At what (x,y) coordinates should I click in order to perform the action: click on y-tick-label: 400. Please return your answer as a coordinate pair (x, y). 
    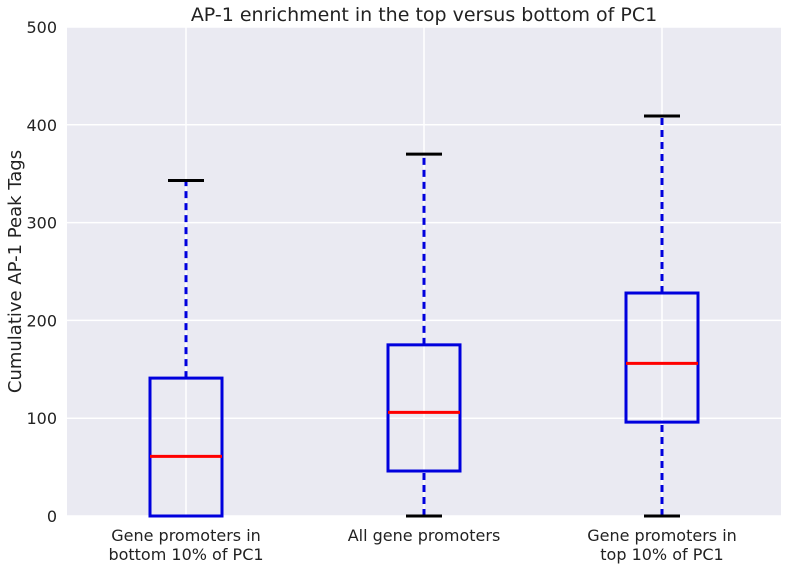
    Looking at the image, I should click on (41, 125).